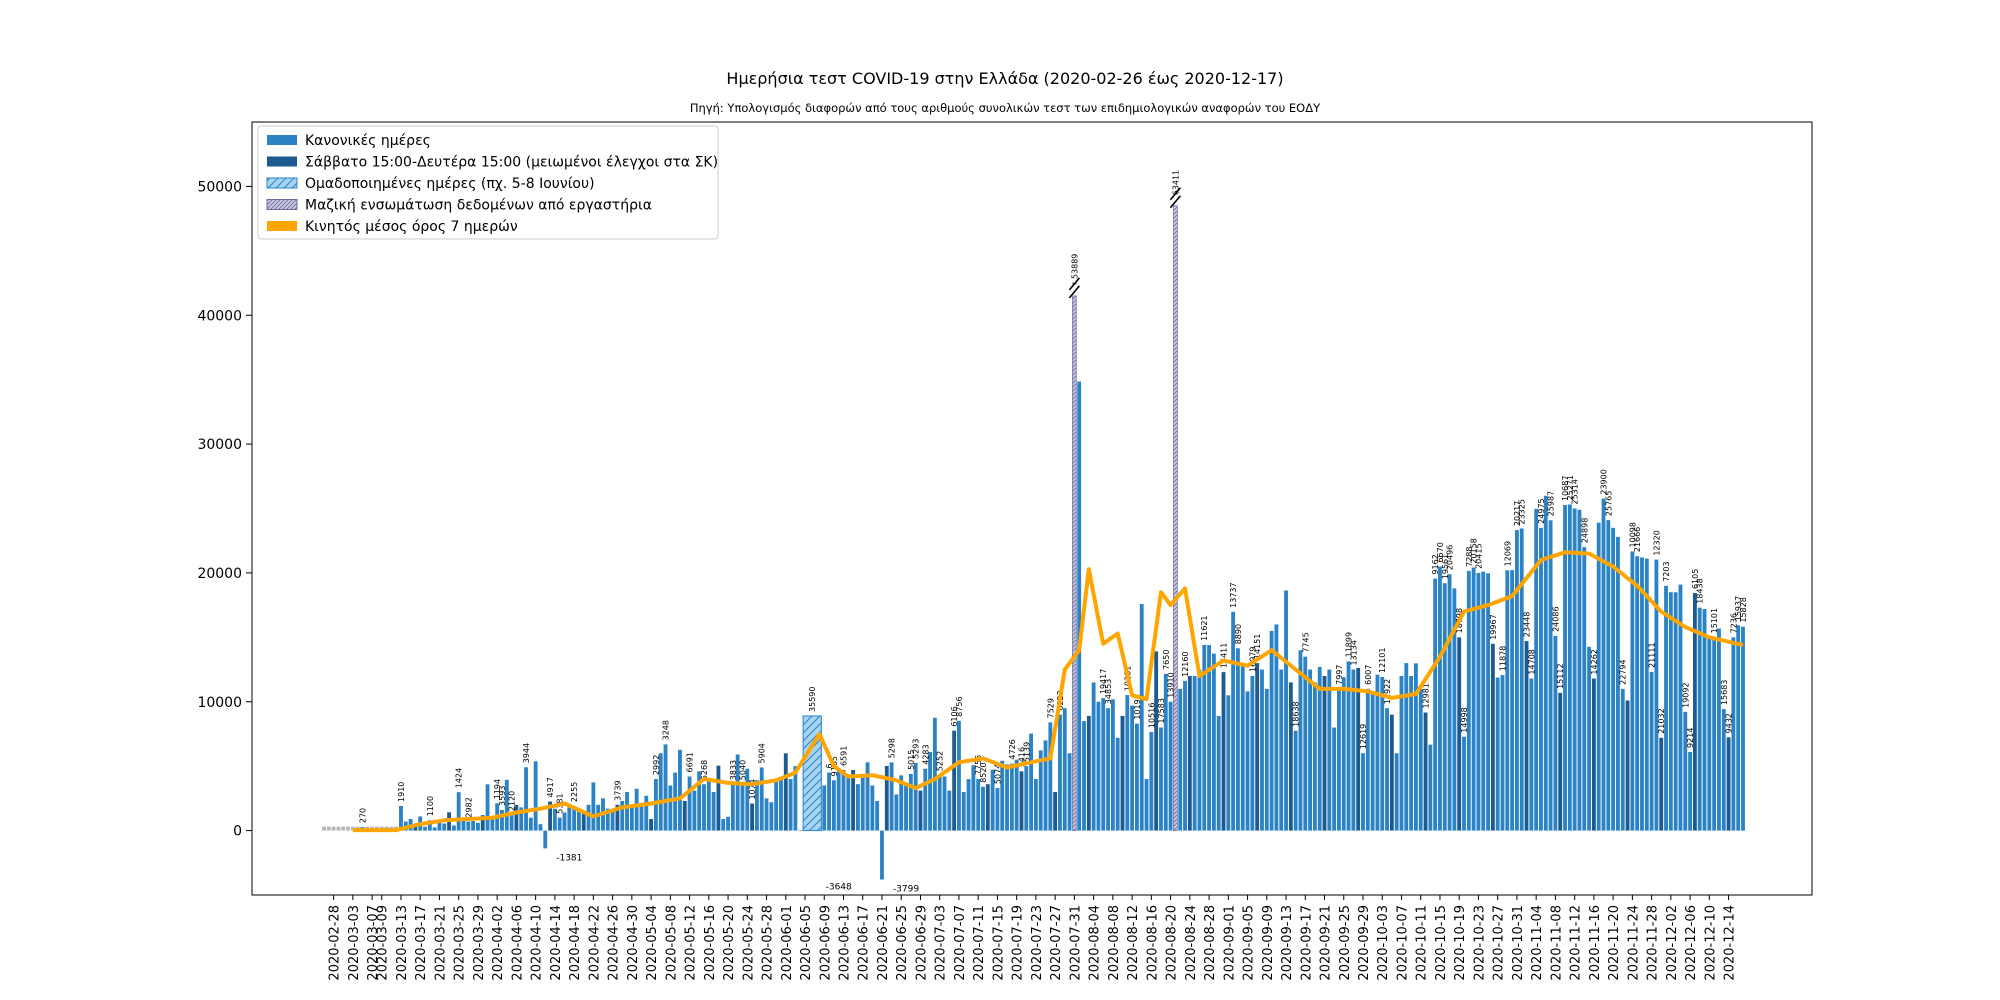 This screenshot has width=2000, height=1000. I want to click on x-tick-label: 2020-03-29, so click(479, 943).